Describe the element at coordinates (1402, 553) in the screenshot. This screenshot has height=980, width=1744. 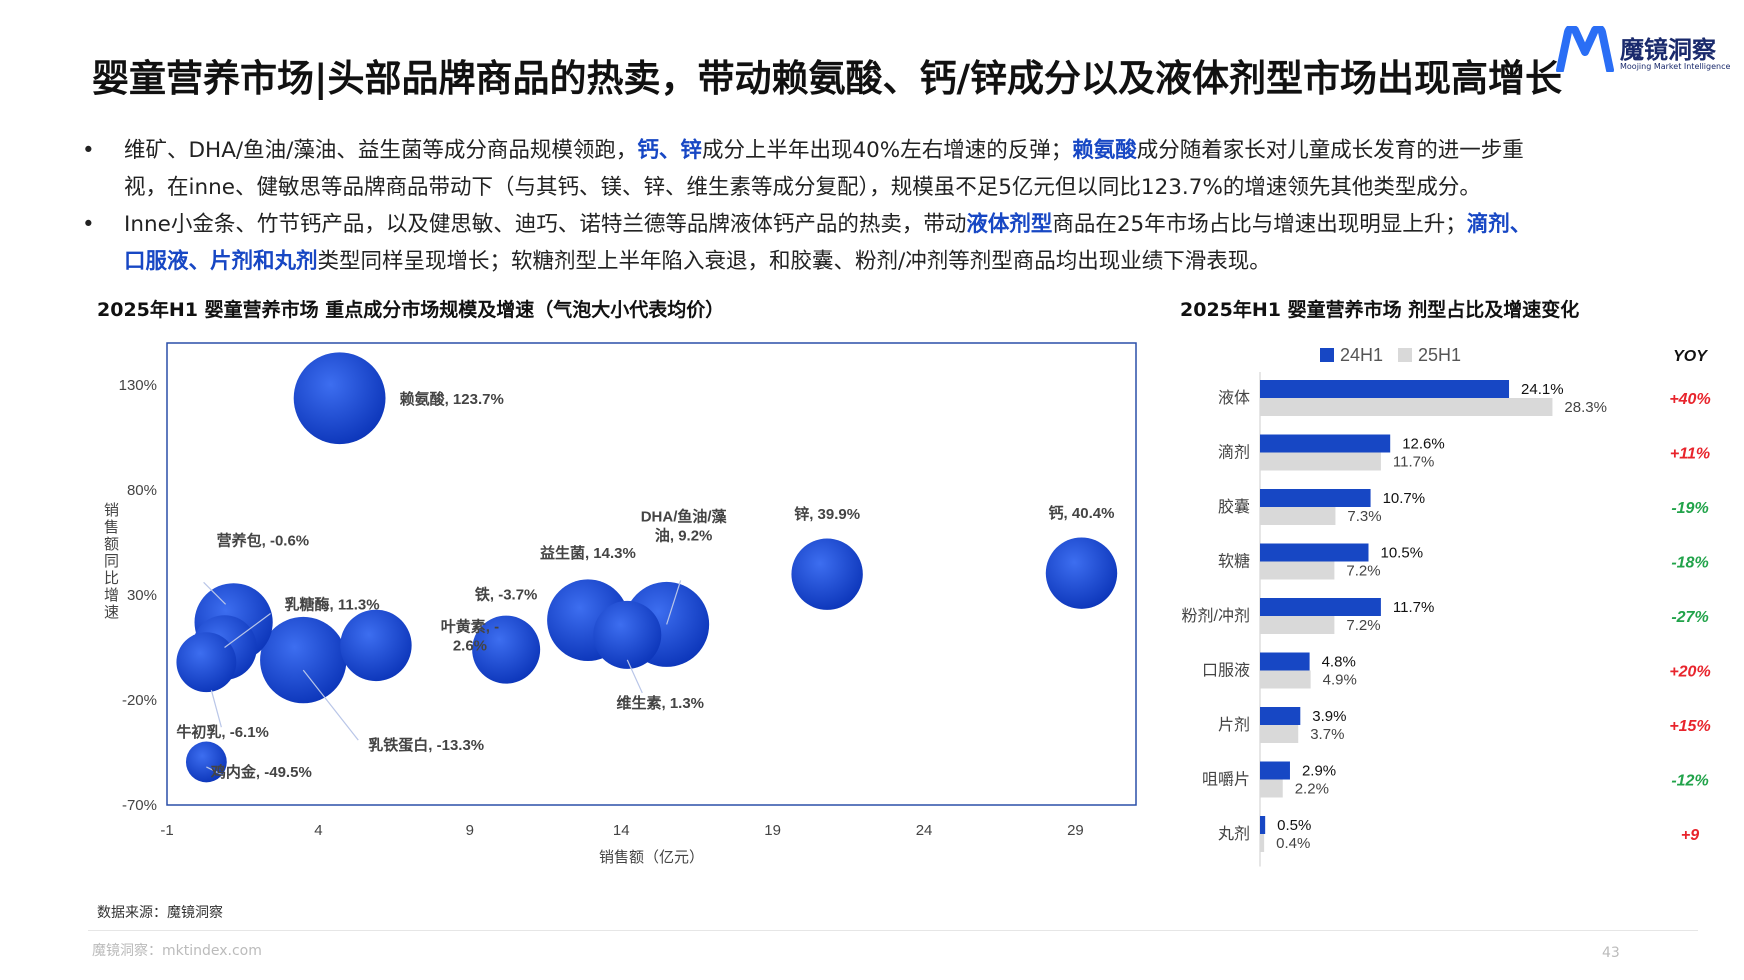
I see `bar-value-label: 10.5%` at that location.